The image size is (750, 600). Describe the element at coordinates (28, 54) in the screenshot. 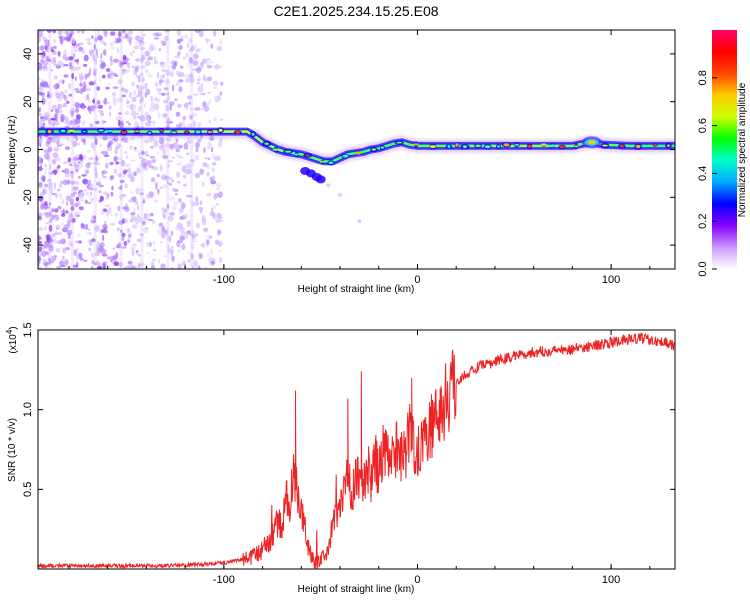

I see `y-tick-label: 40` at that location.